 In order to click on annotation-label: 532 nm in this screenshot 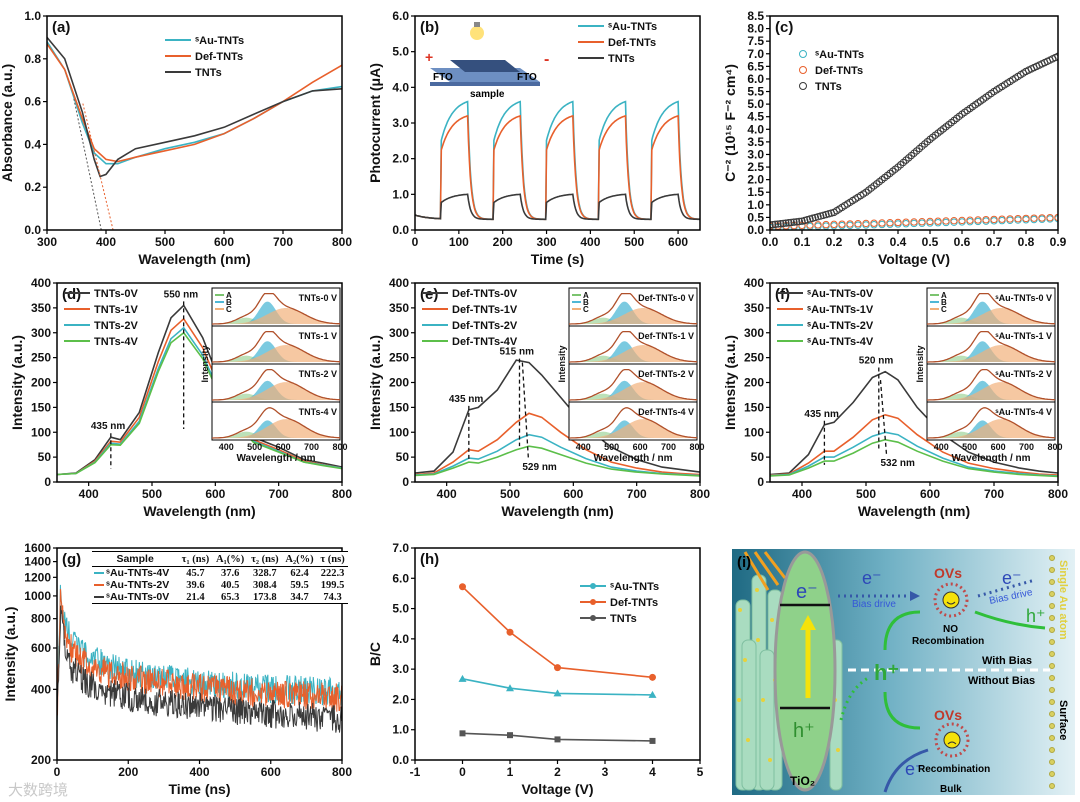, I will do `click(897, 463)`.